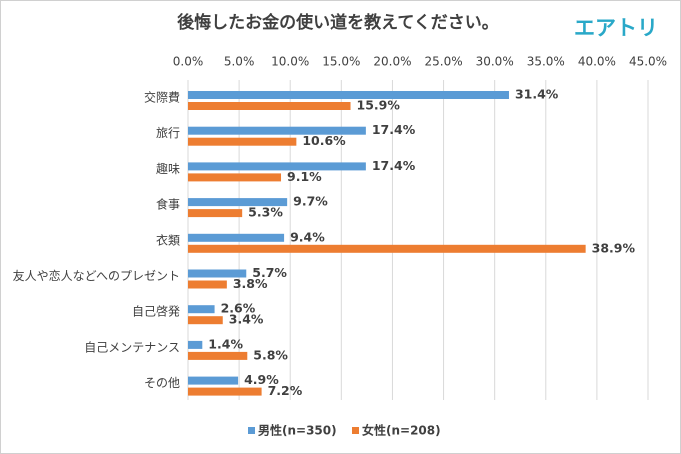  Describe the element at coordinates (239, 62) in the screenshot. I see `x-tick-label: 5.0%` at that location.